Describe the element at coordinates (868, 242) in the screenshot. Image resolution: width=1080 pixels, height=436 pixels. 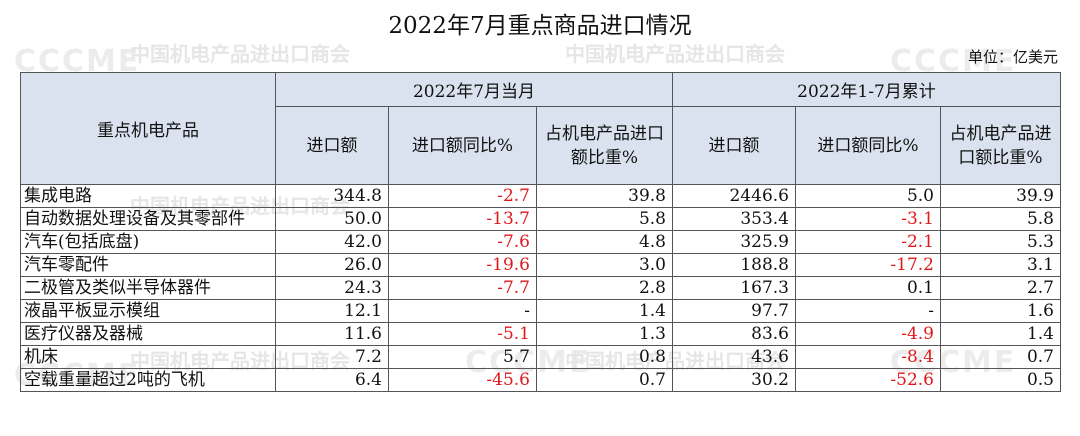
I see `ytd-yoy-cell: -2.1` at that location.